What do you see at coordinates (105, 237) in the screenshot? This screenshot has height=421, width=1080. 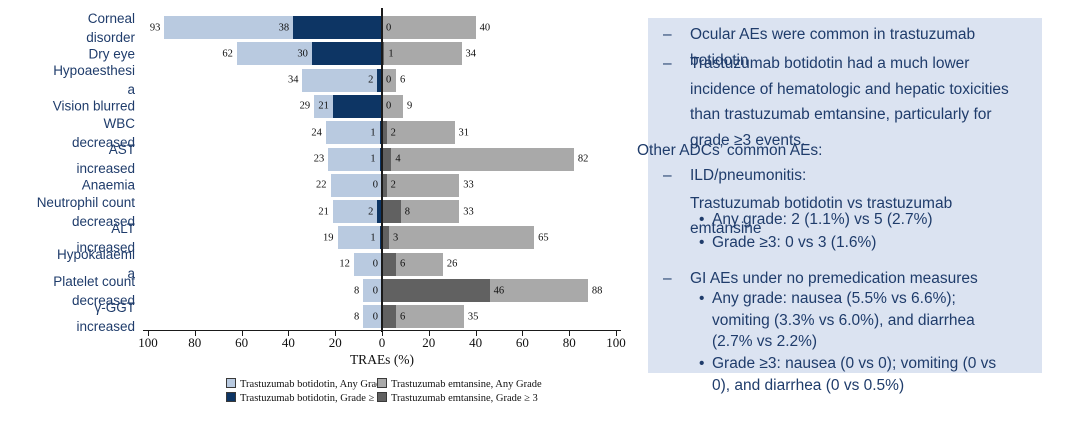 I see `category-label: ALT increased` at bounding box center [105, 237].